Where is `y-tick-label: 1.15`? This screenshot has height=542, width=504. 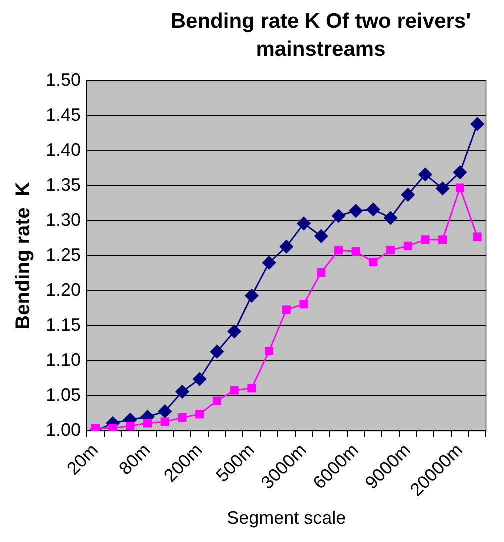 y-tick-label: 1.15 is located at coordinates (64, 325).